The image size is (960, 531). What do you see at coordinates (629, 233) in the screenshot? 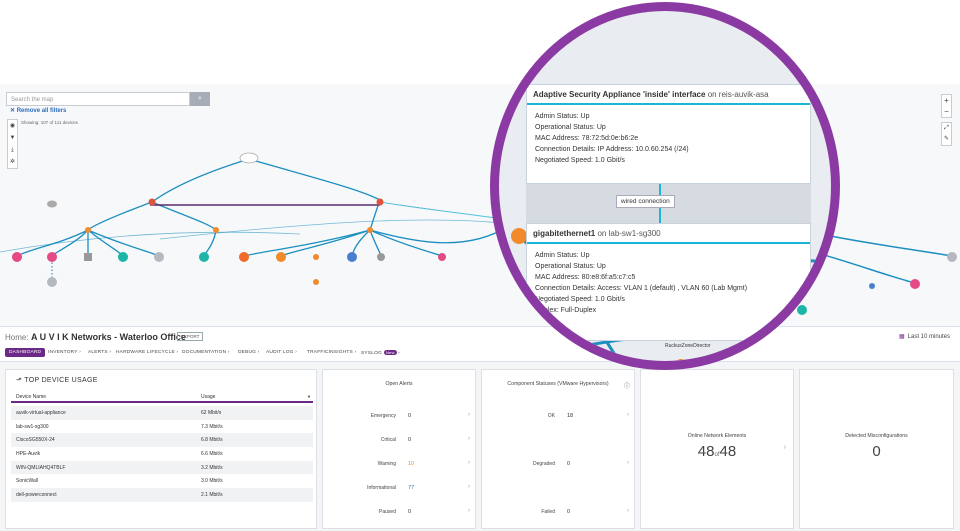
I see `switch-host: on lab-sw1-sg300` at bounding box center [629, 233].